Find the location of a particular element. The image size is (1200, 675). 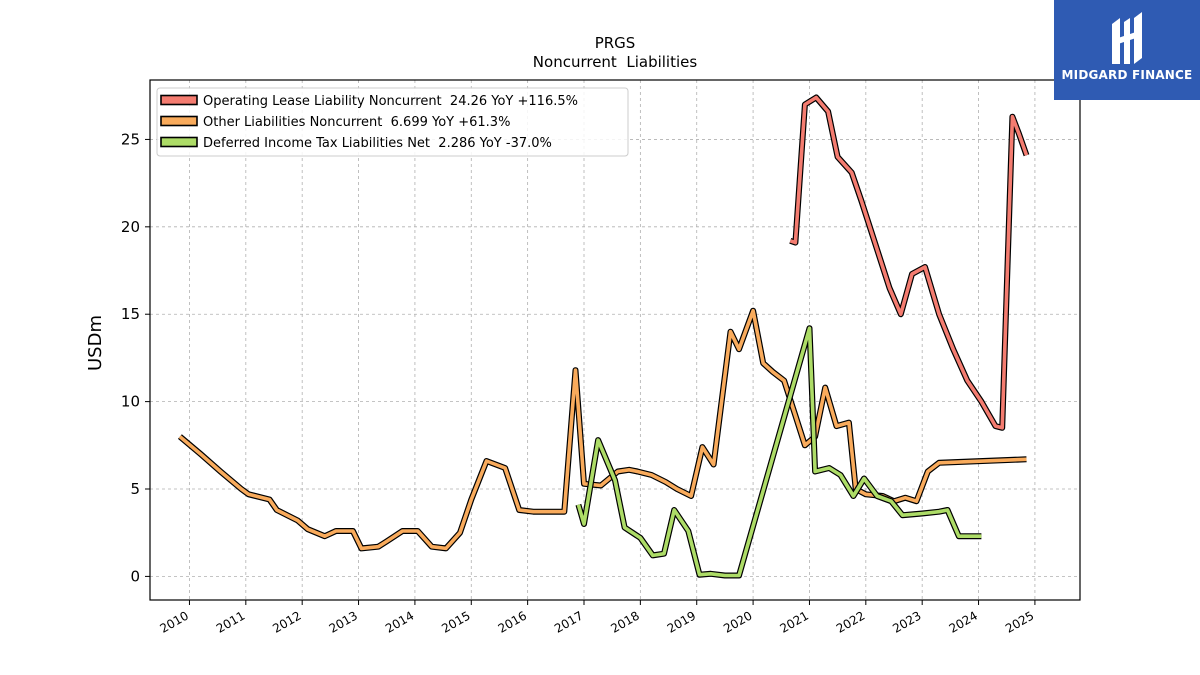

x-tick-label: 2015 is located at coordinates (455, 621).